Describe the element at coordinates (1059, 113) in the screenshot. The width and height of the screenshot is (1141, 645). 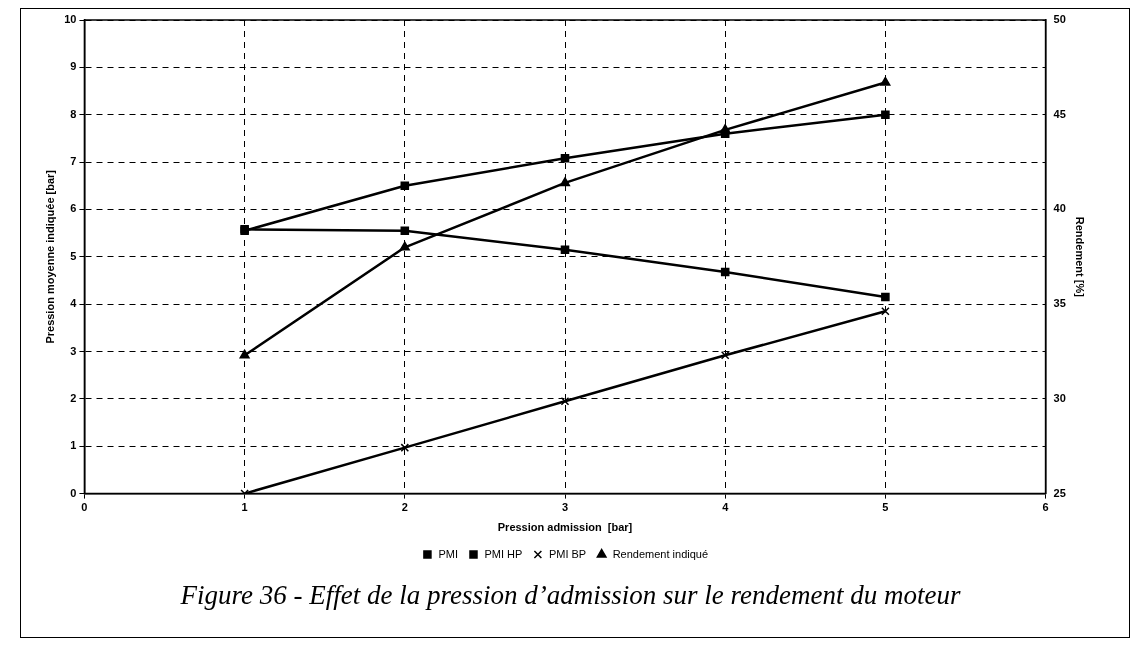
I see `y2-tick-label: 45` at that location.